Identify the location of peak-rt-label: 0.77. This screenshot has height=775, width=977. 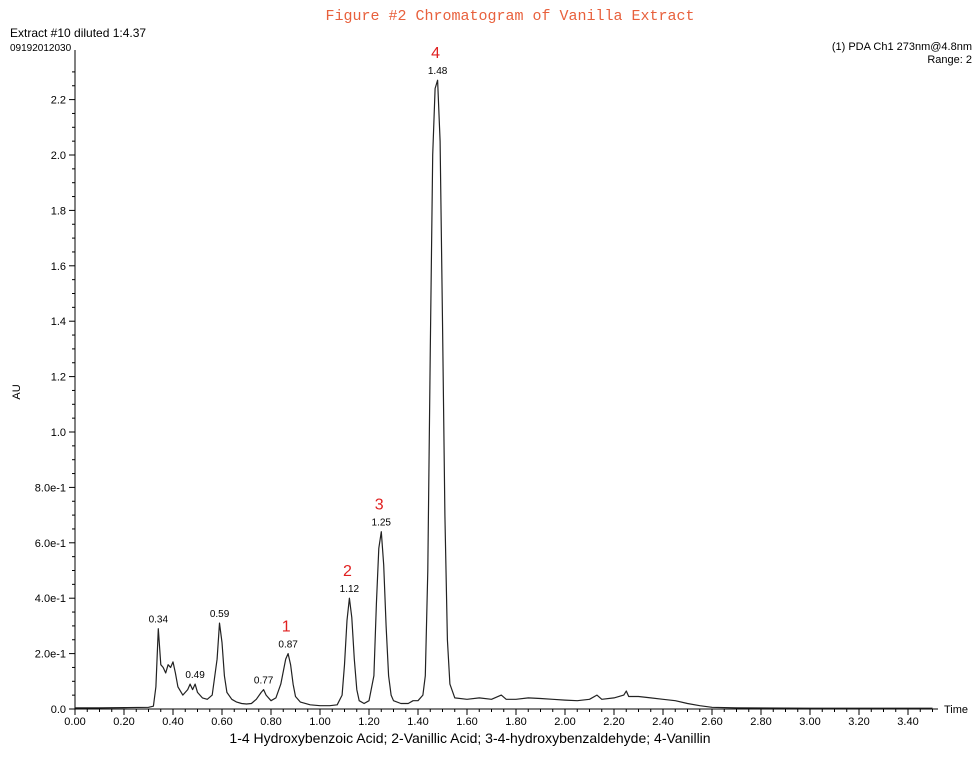
(264, 681).